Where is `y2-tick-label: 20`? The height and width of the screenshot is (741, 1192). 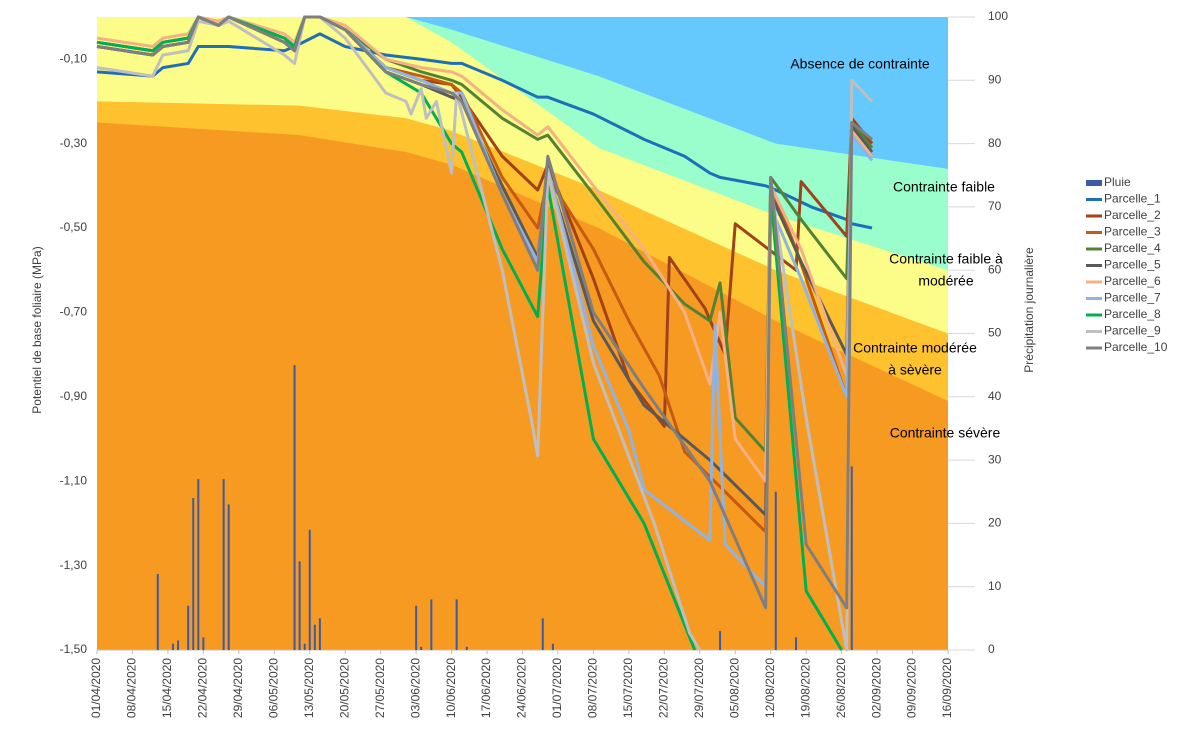
y2-tick-label: 20 is located at coordinates (995, 523).